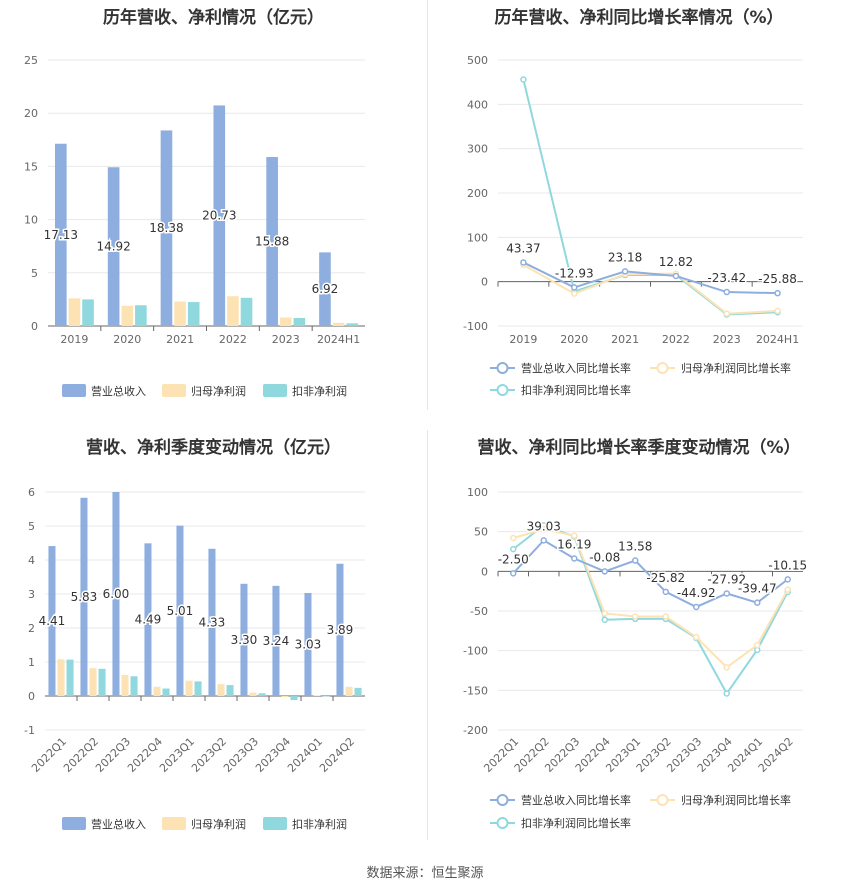 This screenshot has height=891, width=850. I want to click on x-tick-label: 2024H1, so click(777, 339).